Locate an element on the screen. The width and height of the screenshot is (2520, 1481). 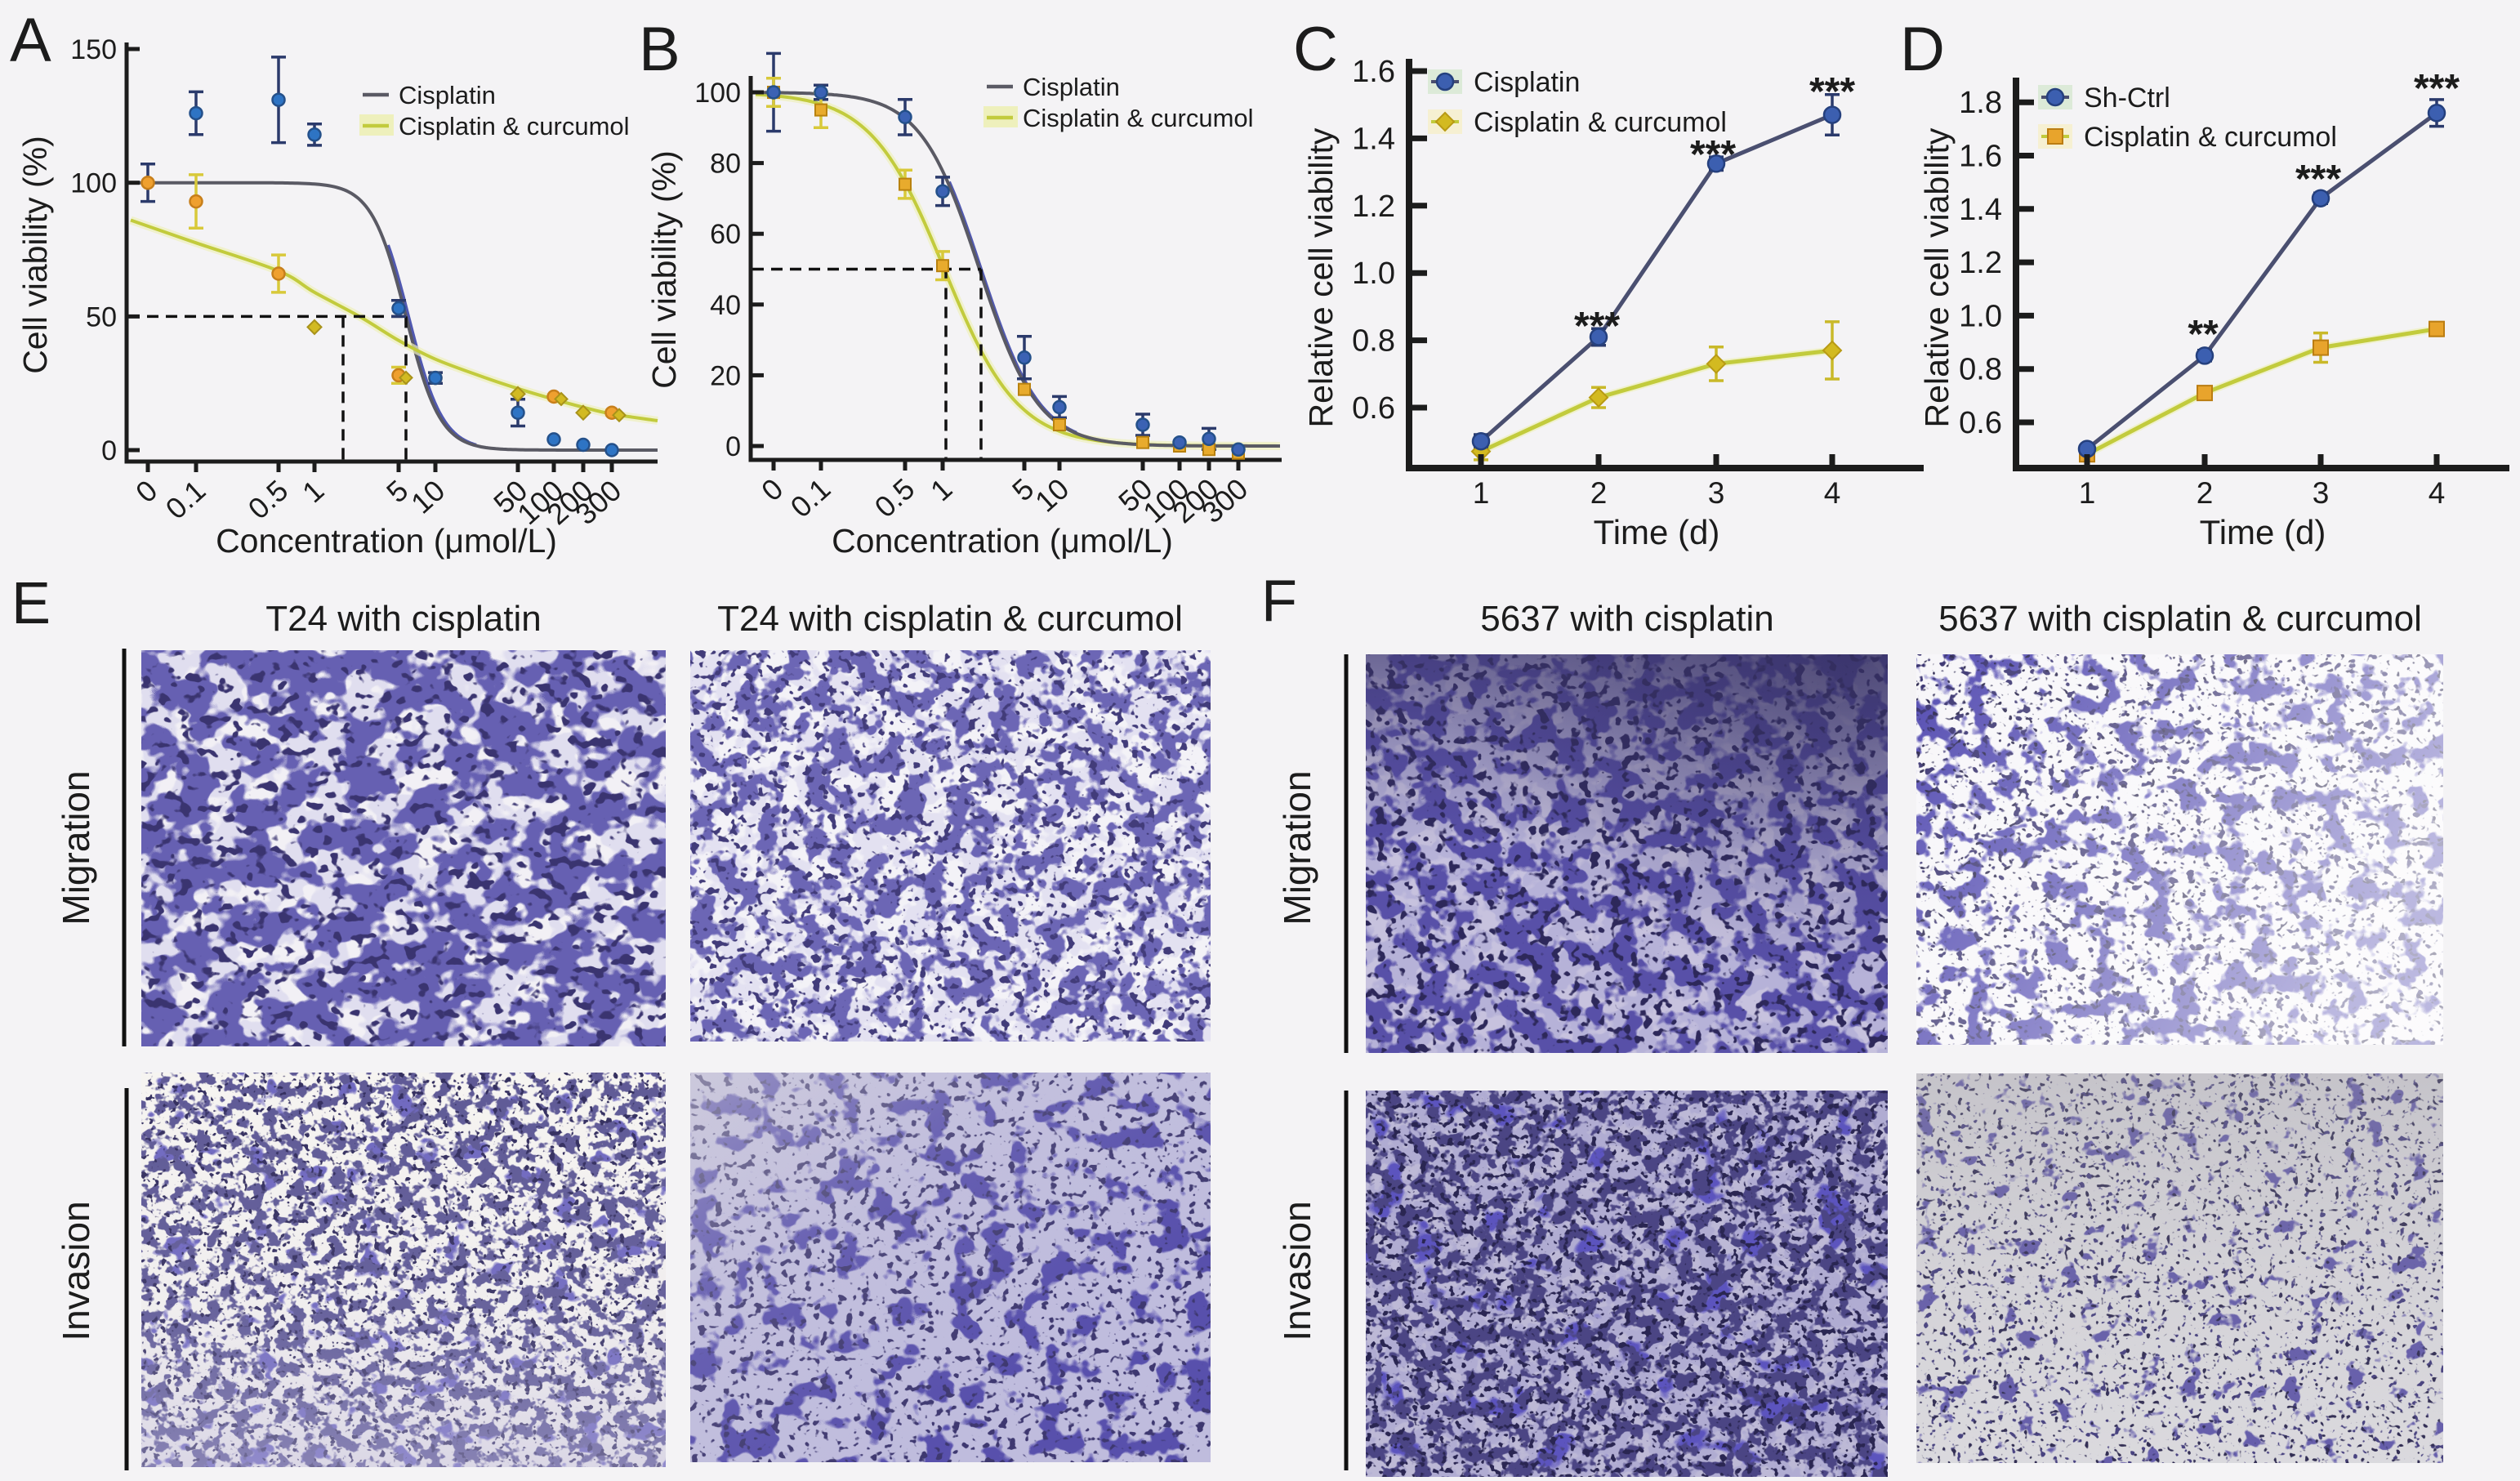
svg-text: A is located at coordinates (31, 40).